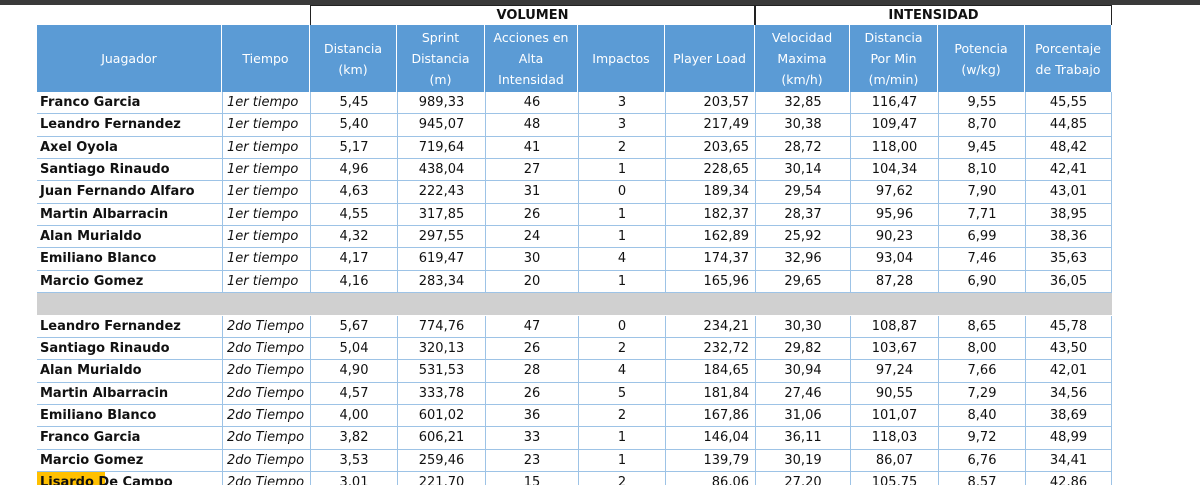 Image resolution: width=1200 pixels, height=485 pixels. What do you see at coordinates (981, 69) in the screenshot?
I see `header-line: (w/kg)` at bounding box center [981, 69].